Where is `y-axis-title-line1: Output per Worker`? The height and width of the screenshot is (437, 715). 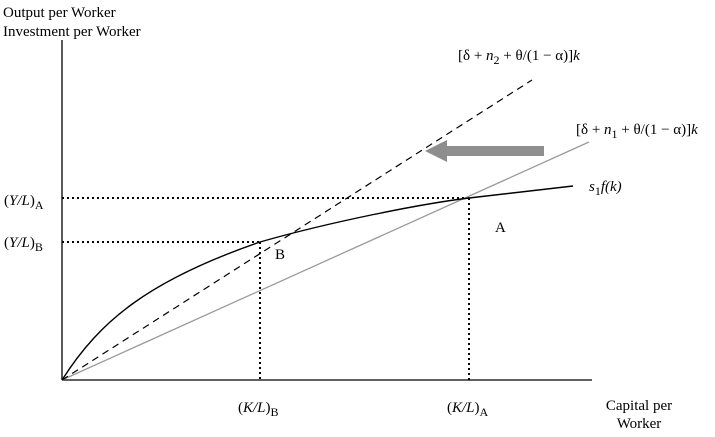
y-axis-title-line1: Output per Worker is located at coordinates (59, 13).